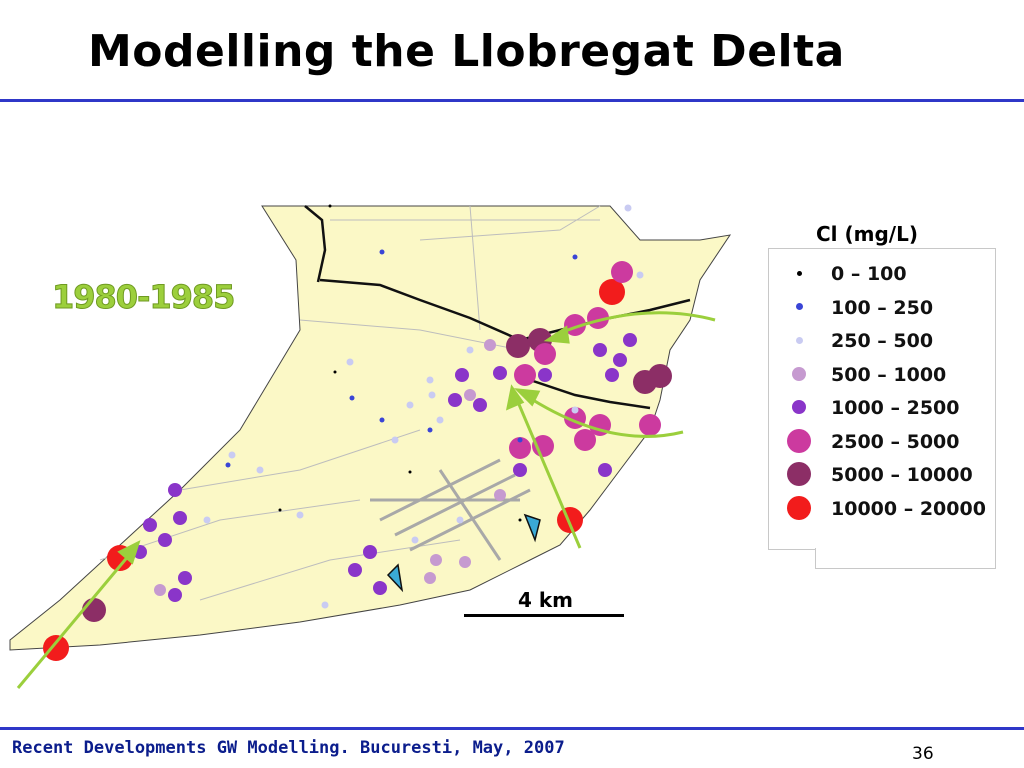 The height and width of the screenshot is (768, 1024). Describe the element at coordinates (450, 509) in the screenshot. I see `airport-runways` at that location.